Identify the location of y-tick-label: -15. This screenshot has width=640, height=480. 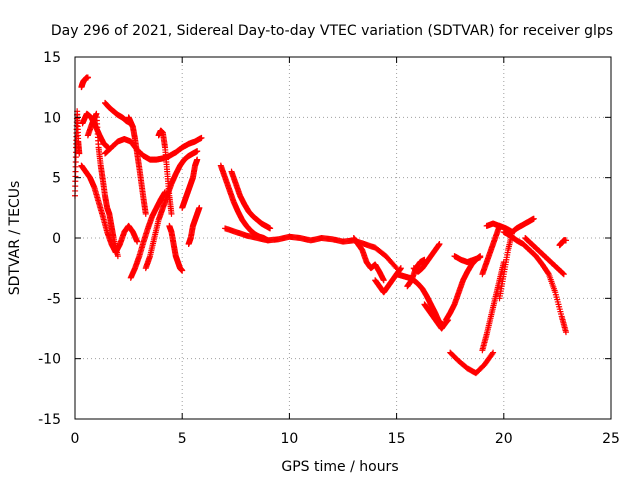
(49, 420).